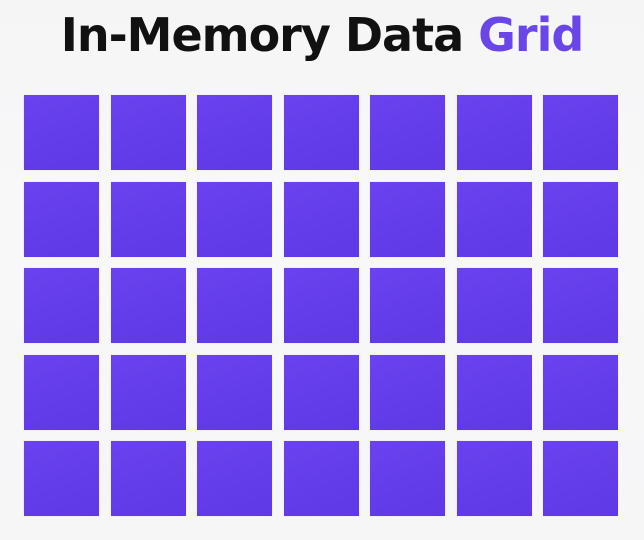 The width and height of the screenshot is (644, 540). What do you see at coordinates (531, 35) in the screenshot?
I see `title-accent-text: Grid` at bounding box center [531, 35].